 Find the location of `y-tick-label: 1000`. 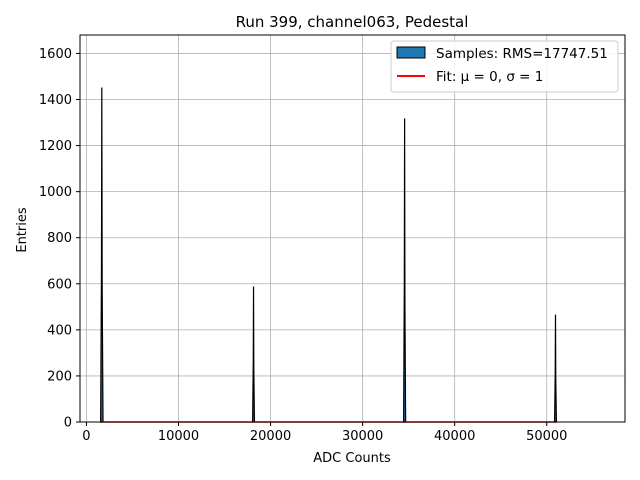

y-tick-label: 1000 is located at coordinates (55, 192).